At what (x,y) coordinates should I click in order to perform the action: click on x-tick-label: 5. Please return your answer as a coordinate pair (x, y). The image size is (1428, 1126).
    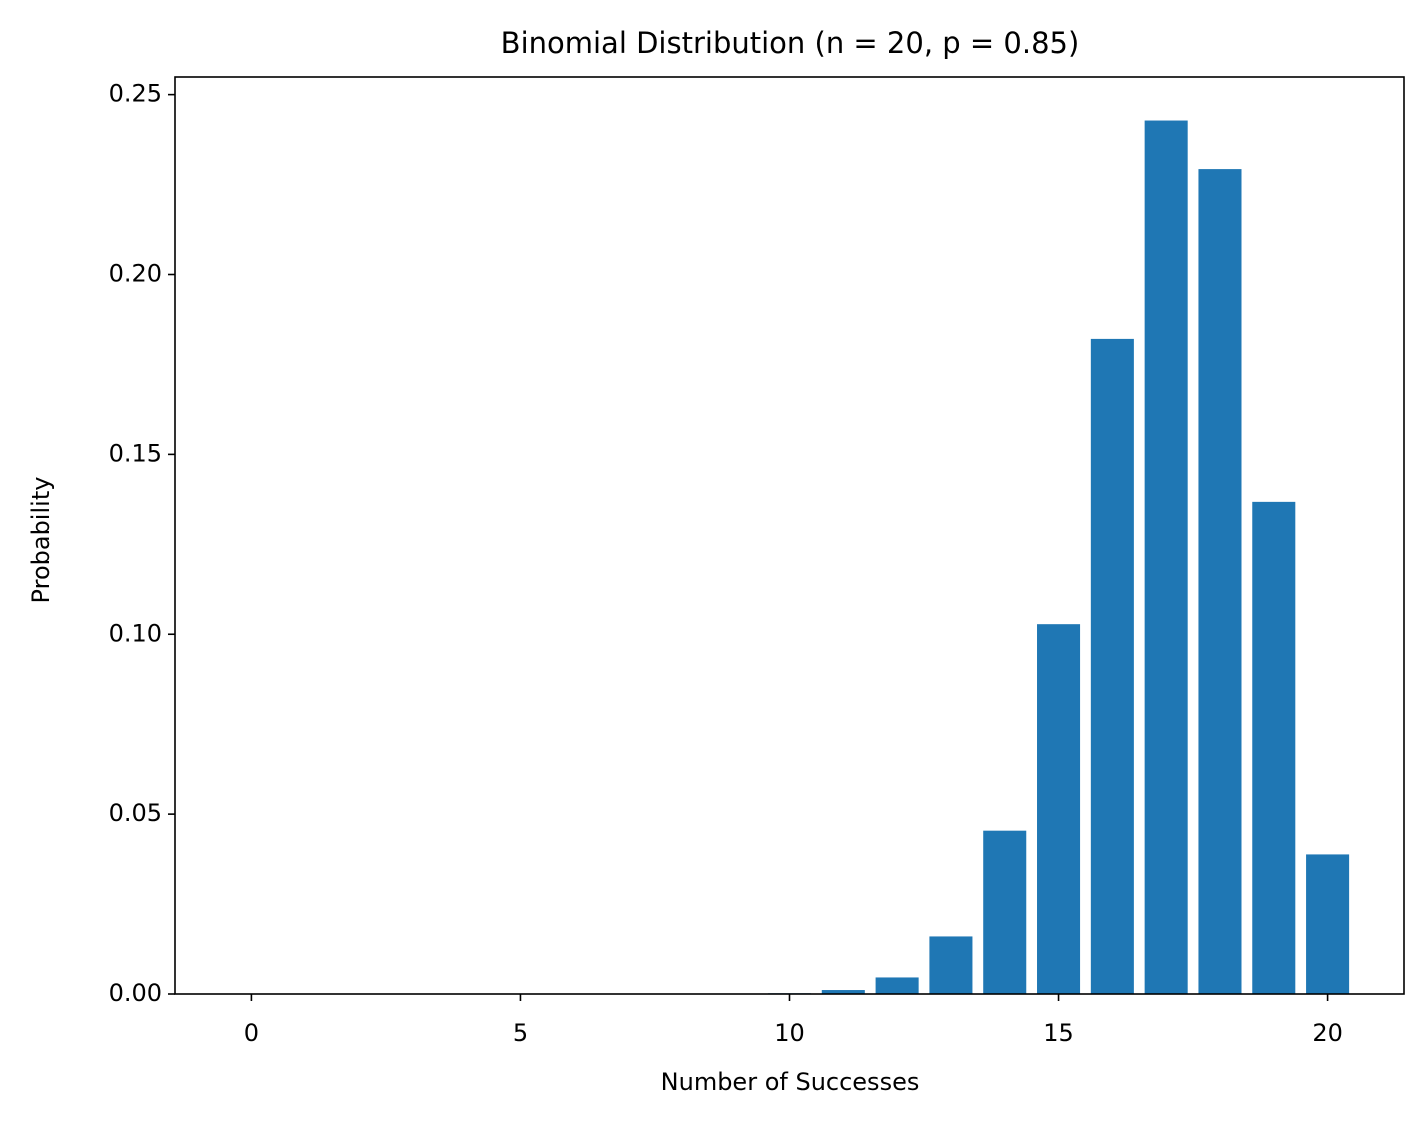
    Looking at the image, I should click on (520, 1033).